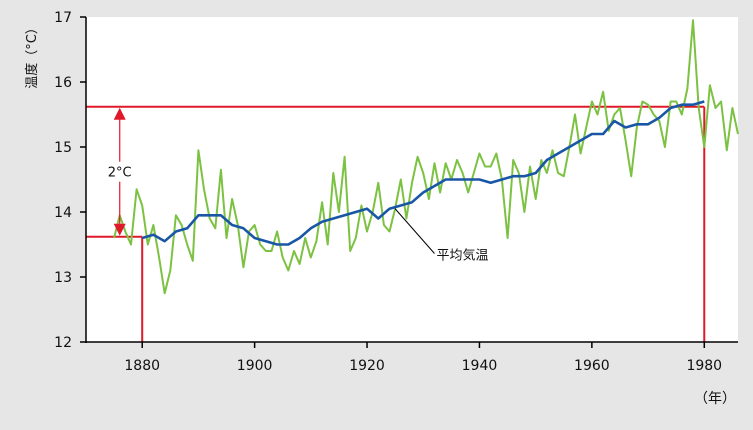  What do you see at coordinates (592, 366) in the screenshot?
I see `x-tick-label: 1960` at bounding box center [592, 366].